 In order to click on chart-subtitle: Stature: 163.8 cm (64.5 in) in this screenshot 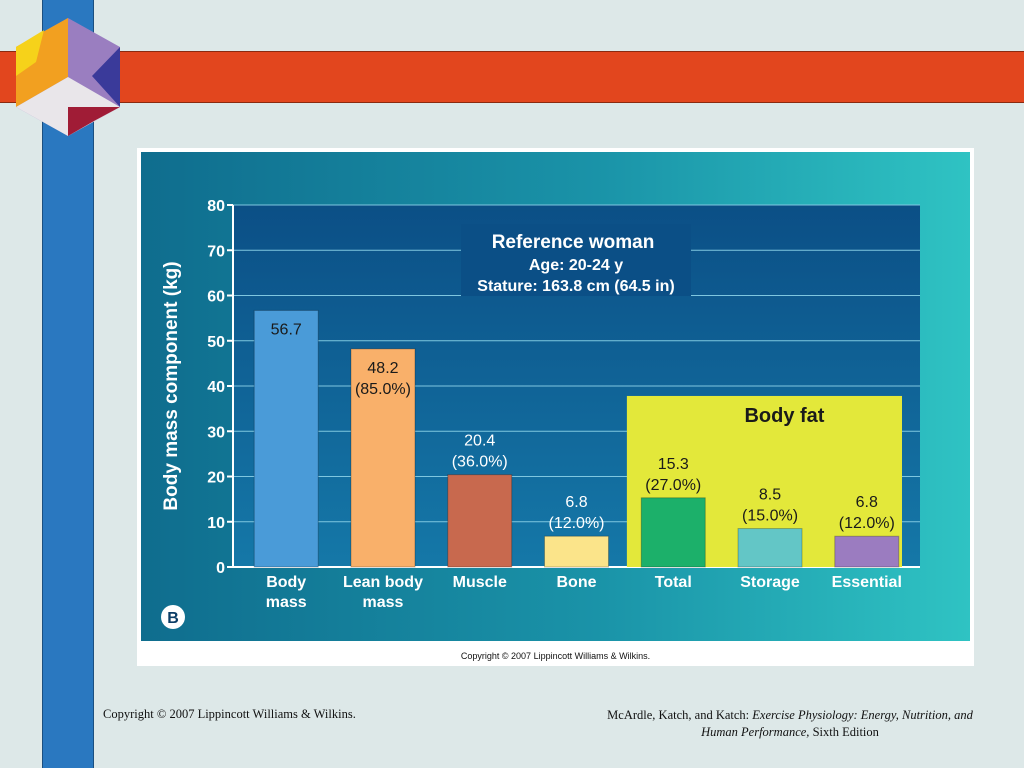, I will do `click(575, 286)`.